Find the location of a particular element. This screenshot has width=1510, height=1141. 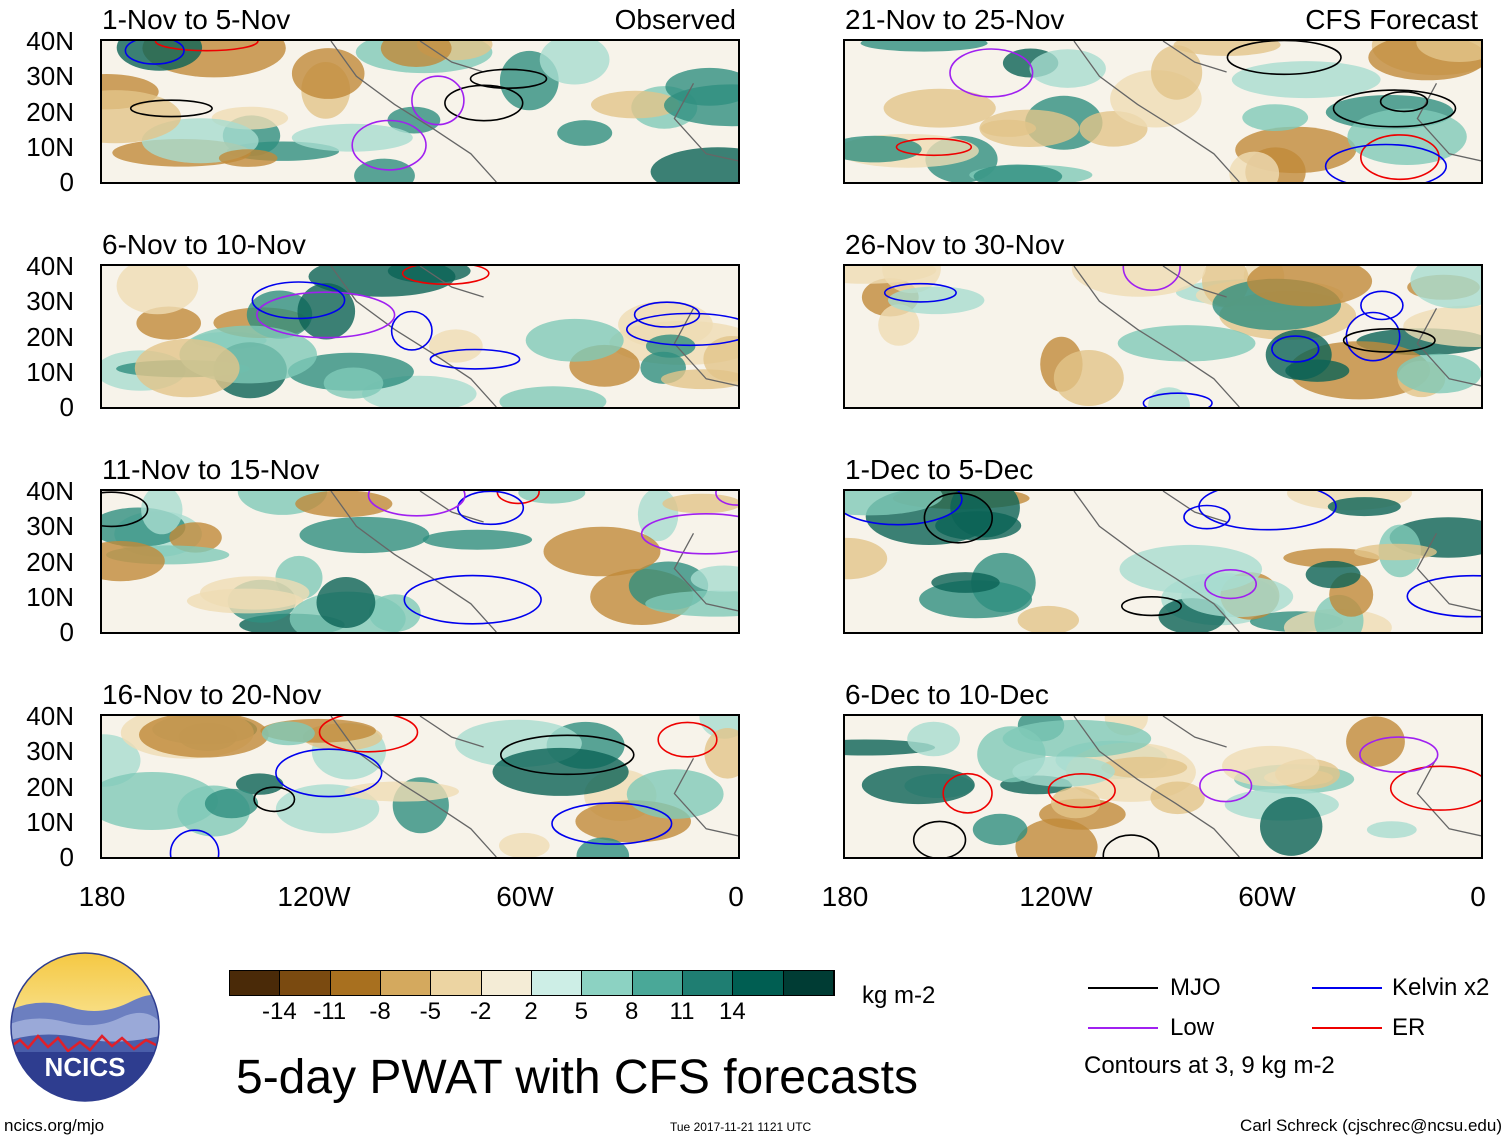

footer-website: ncics.org/mjo is located at coordinates (54, 1125).